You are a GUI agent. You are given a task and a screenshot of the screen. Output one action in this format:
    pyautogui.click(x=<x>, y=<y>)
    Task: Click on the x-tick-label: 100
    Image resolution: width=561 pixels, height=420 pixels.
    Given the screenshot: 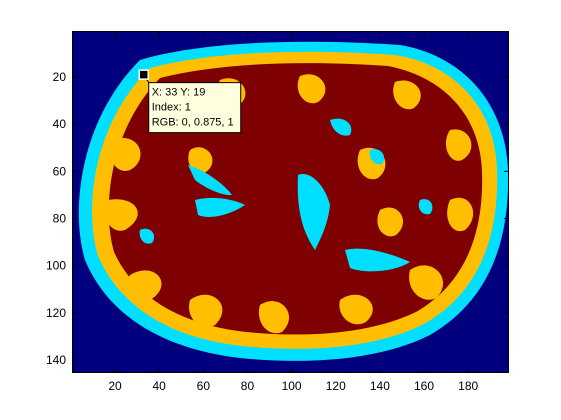 What is the action you would take?
    pyautogui.click(x=292, y=386)
    